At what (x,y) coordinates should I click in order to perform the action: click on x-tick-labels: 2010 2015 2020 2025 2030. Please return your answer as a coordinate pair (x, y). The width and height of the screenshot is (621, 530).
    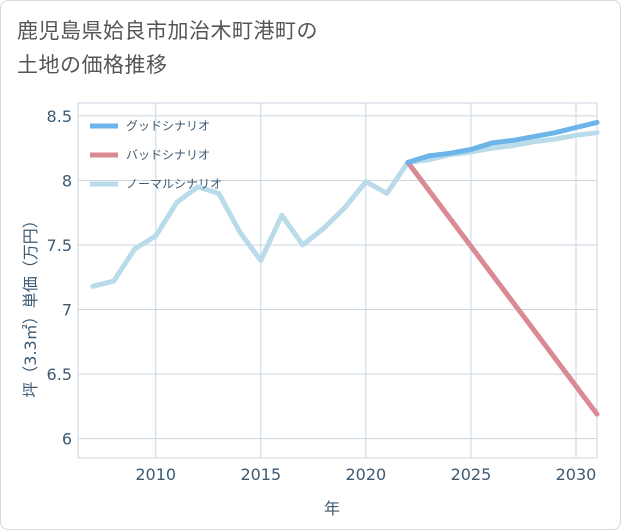
    Looking at the image, I should click on (365, 474).